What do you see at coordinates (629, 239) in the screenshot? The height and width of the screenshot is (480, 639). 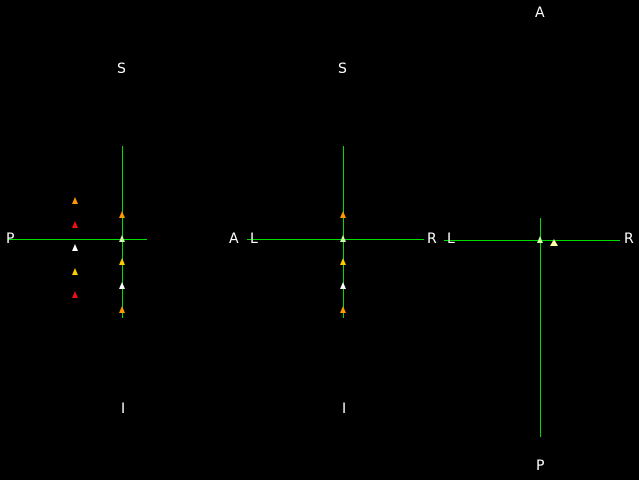 I see `axial-label-right: R` at bounding box center [629, 239].